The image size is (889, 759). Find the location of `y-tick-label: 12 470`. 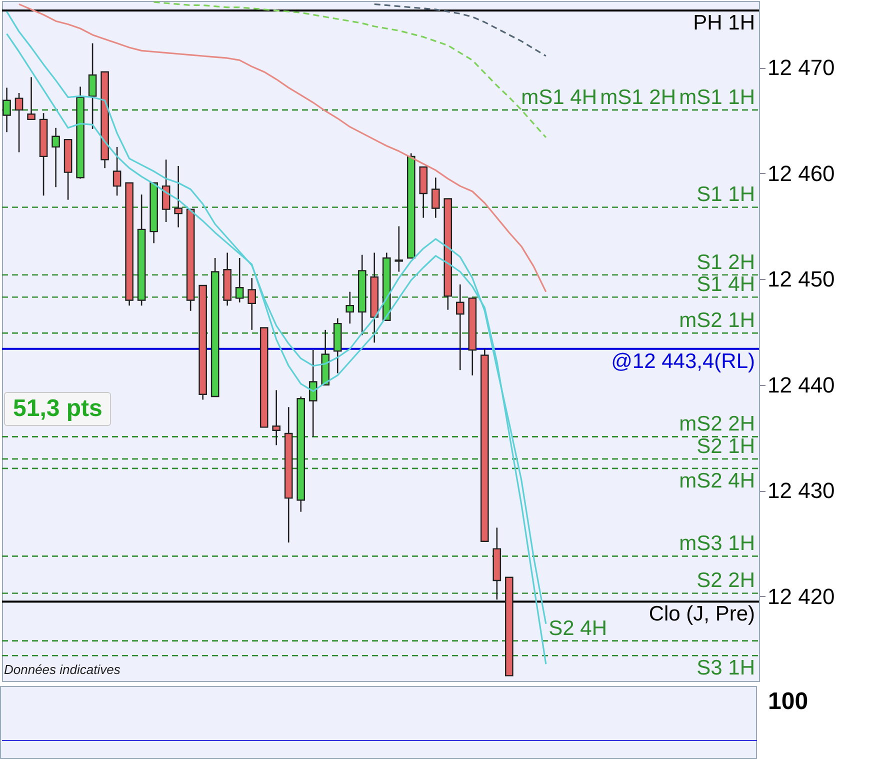

y-tick-label: 12 470 is located at coordinates (801, 67).